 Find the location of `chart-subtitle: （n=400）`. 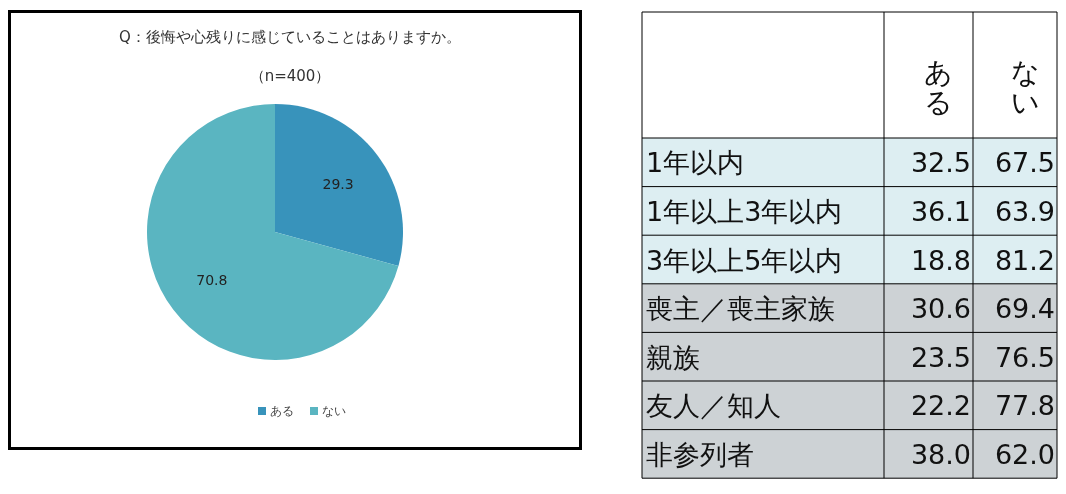

chart-subtitle: （n=400） is located at coordinates (290, 76).